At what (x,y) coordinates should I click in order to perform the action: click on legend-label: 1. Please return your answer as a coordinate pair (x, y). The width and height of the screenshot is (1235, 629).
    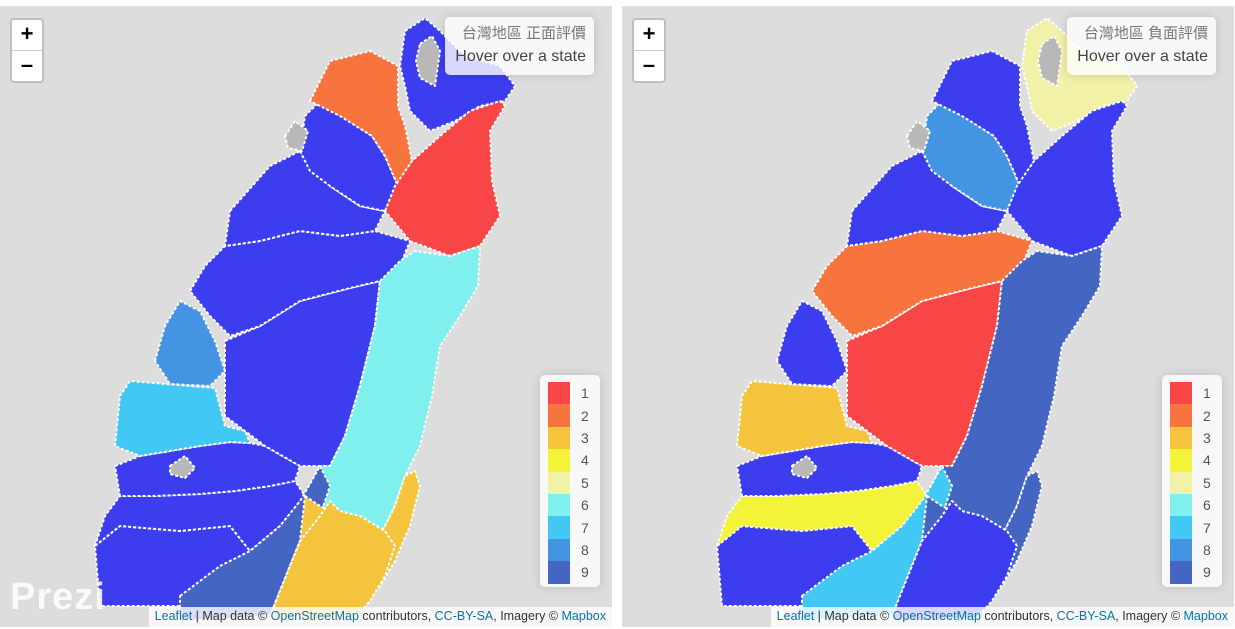
    Looking at the image, I should click on (585, 393).